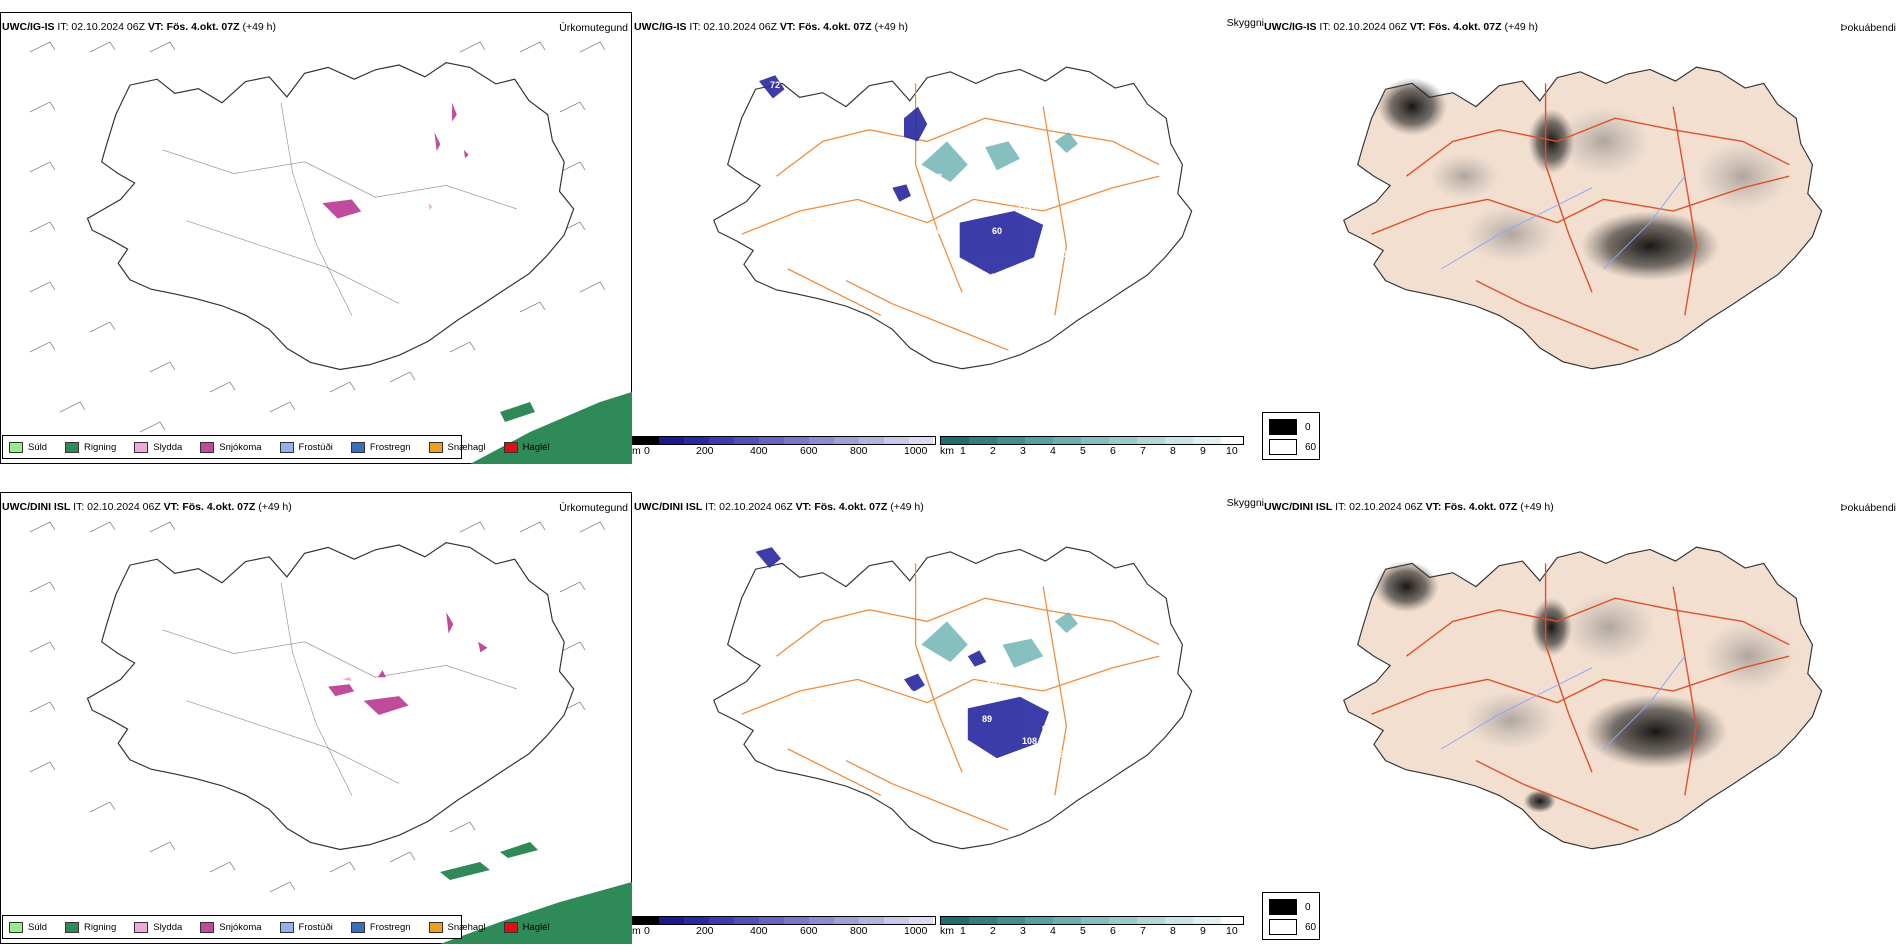 This screenshot has width=1900, height=950. Describe the element at coordinates (1119, 737) in the screenshot. I see `ceiling-label: 67` at that location.